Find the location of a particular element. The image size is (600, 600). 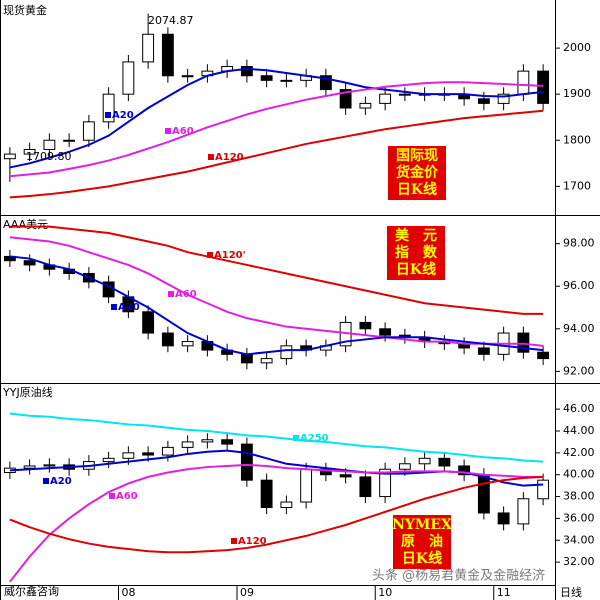

y-tick-label: 1900 is located at coordinates (577, 93).